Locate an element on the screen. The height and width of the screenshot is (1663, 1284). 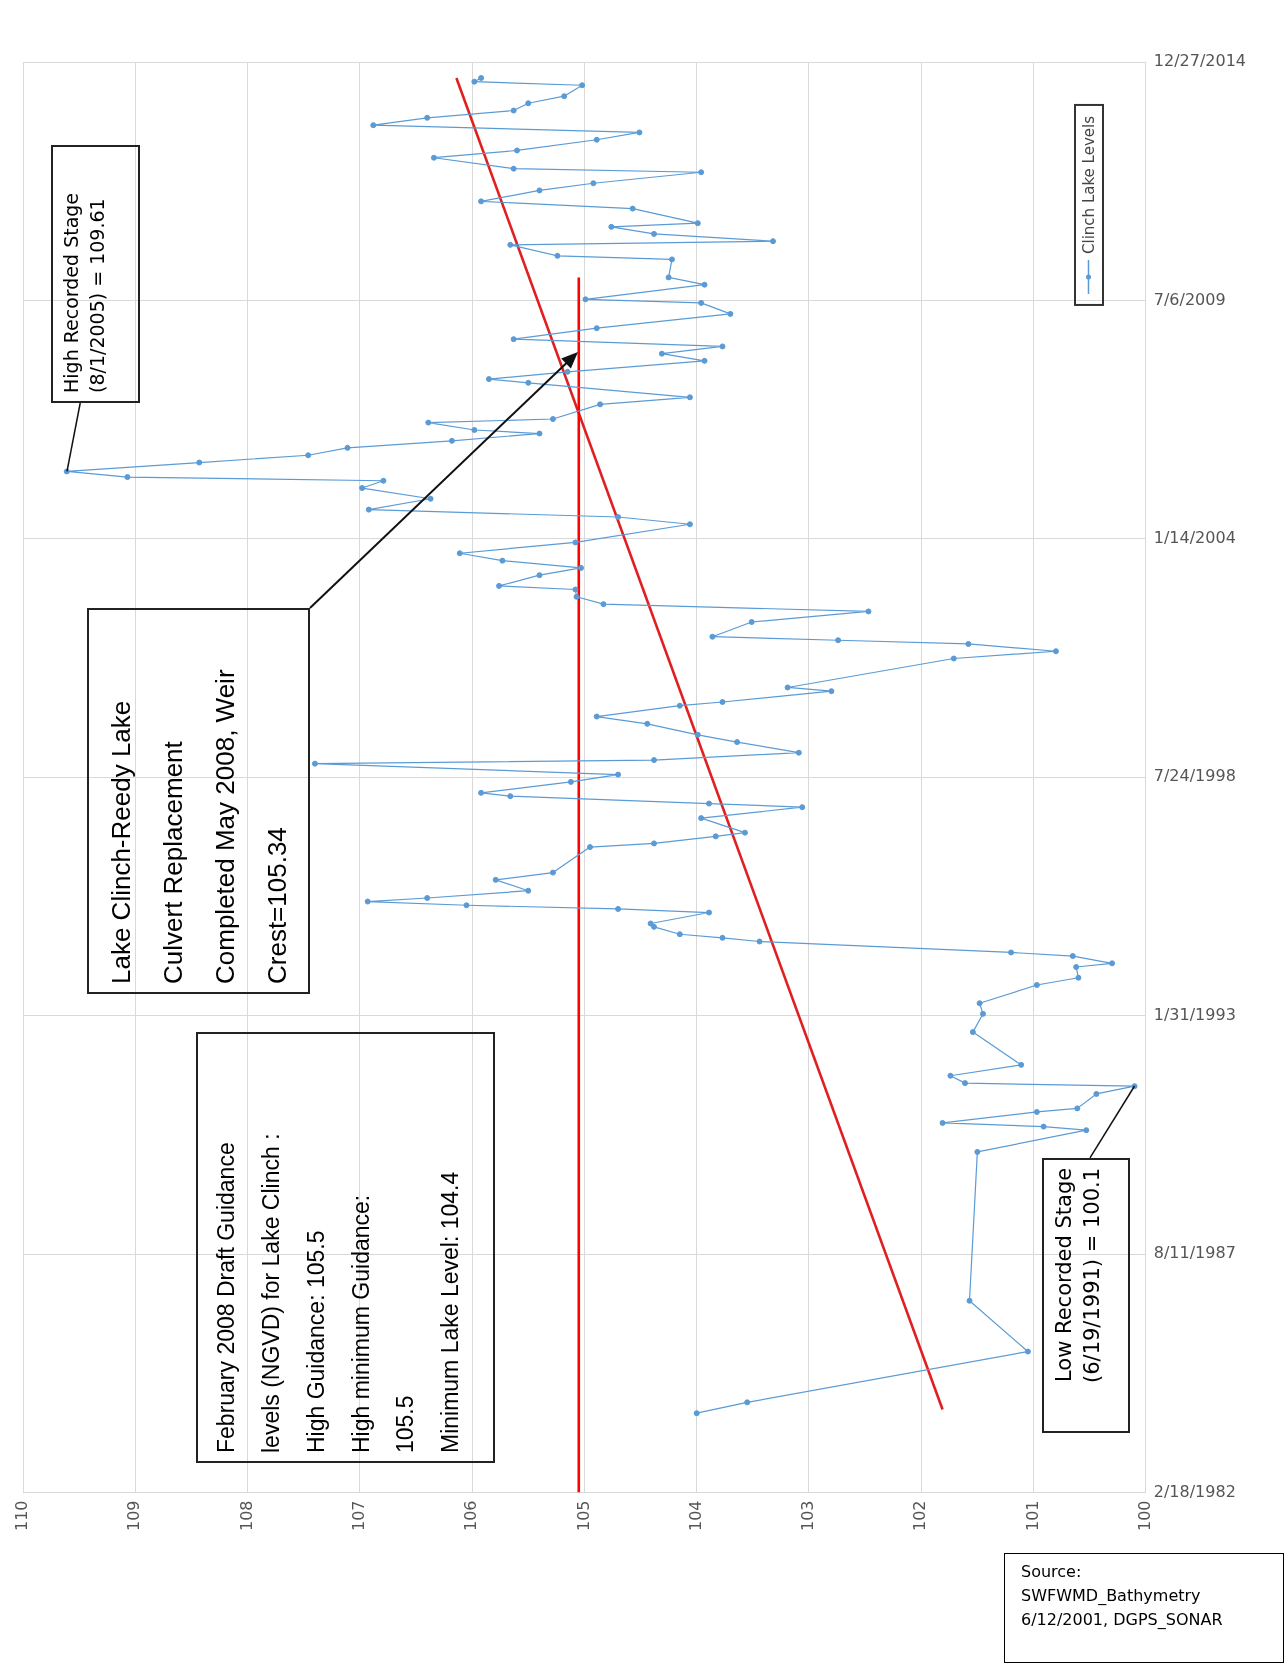
text: Clinch Lake Levels is located at coordinates (1088, 185).